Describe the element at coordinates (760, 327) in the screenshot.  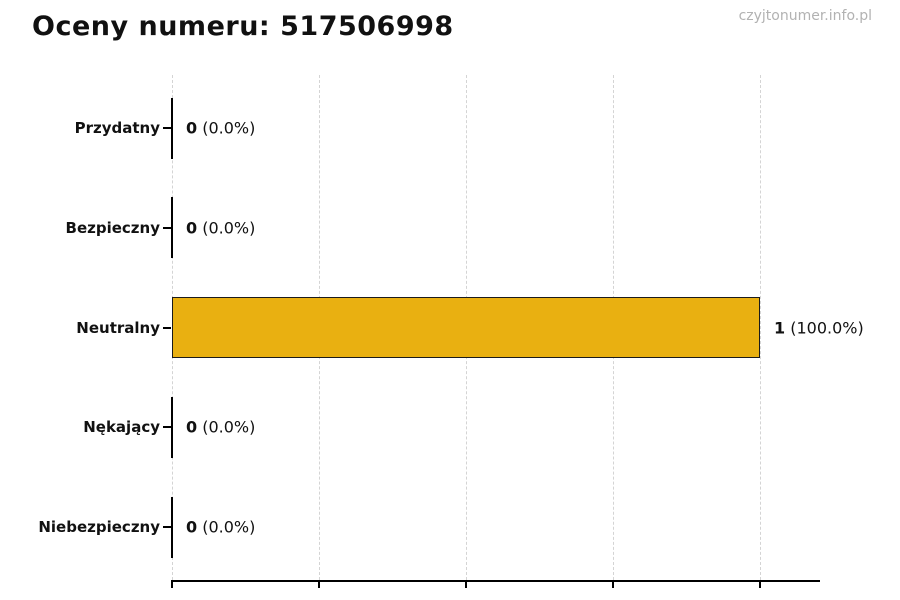
I see `x-gridline` at that location.